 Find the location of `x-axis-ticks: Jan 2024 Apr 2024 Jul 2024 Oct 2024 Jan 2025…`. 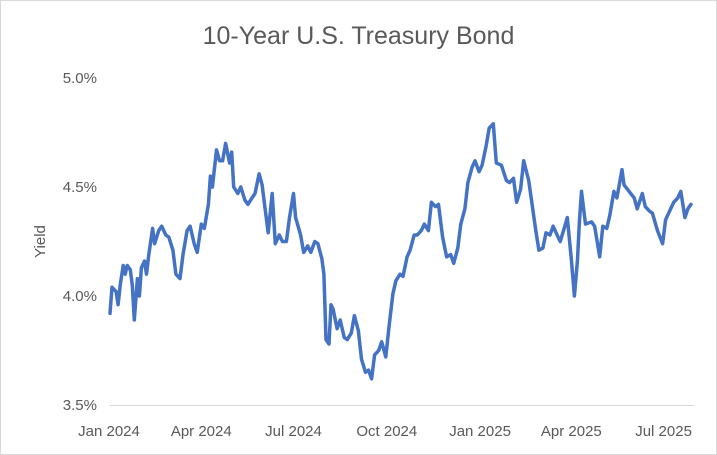

x-axis-ticks: Jan 2024 Apr 2024 Jul 2024 Oct 2024 Jan 2025… is located at coordinates (385, 431).